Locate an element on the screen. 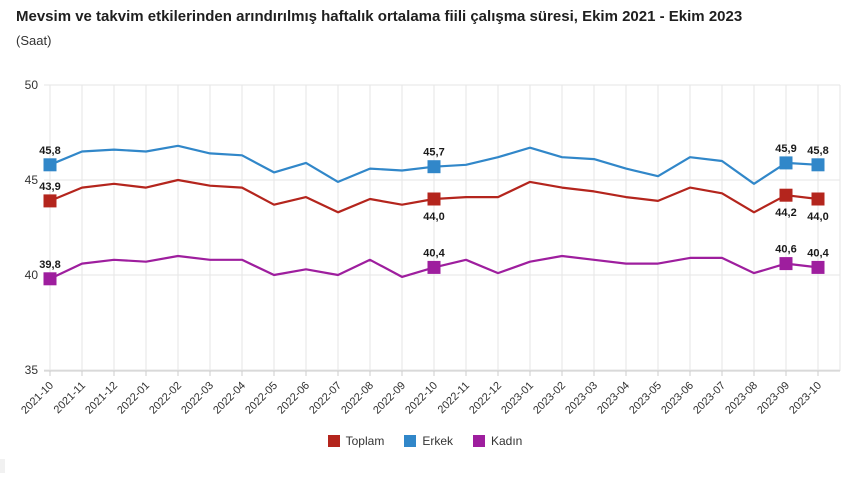 The image size is (850, 478). x-axis-label: 2023-08 is located at coordinates (741, 398).